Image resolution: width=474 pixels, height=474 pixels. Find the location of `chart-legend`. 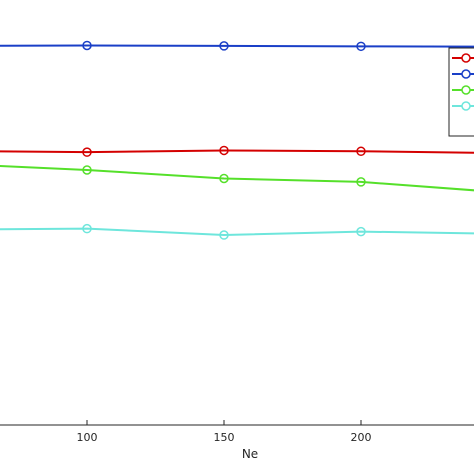

chart-legend is located at coordinates (461, 92).